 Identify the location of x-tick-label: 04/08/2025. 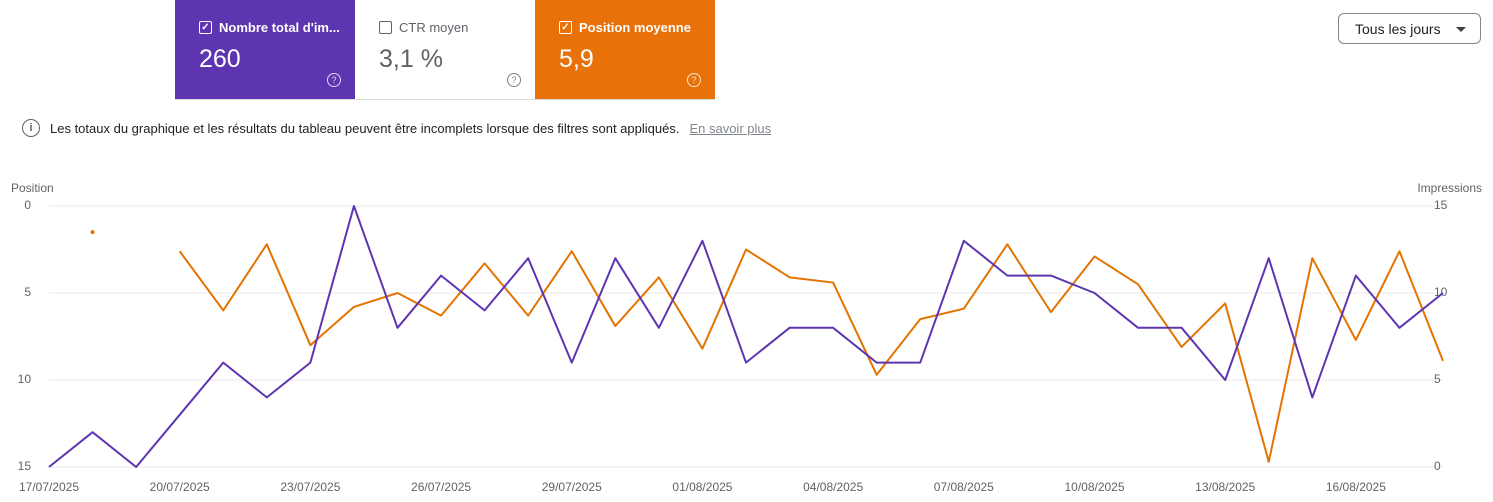
(833, 487).